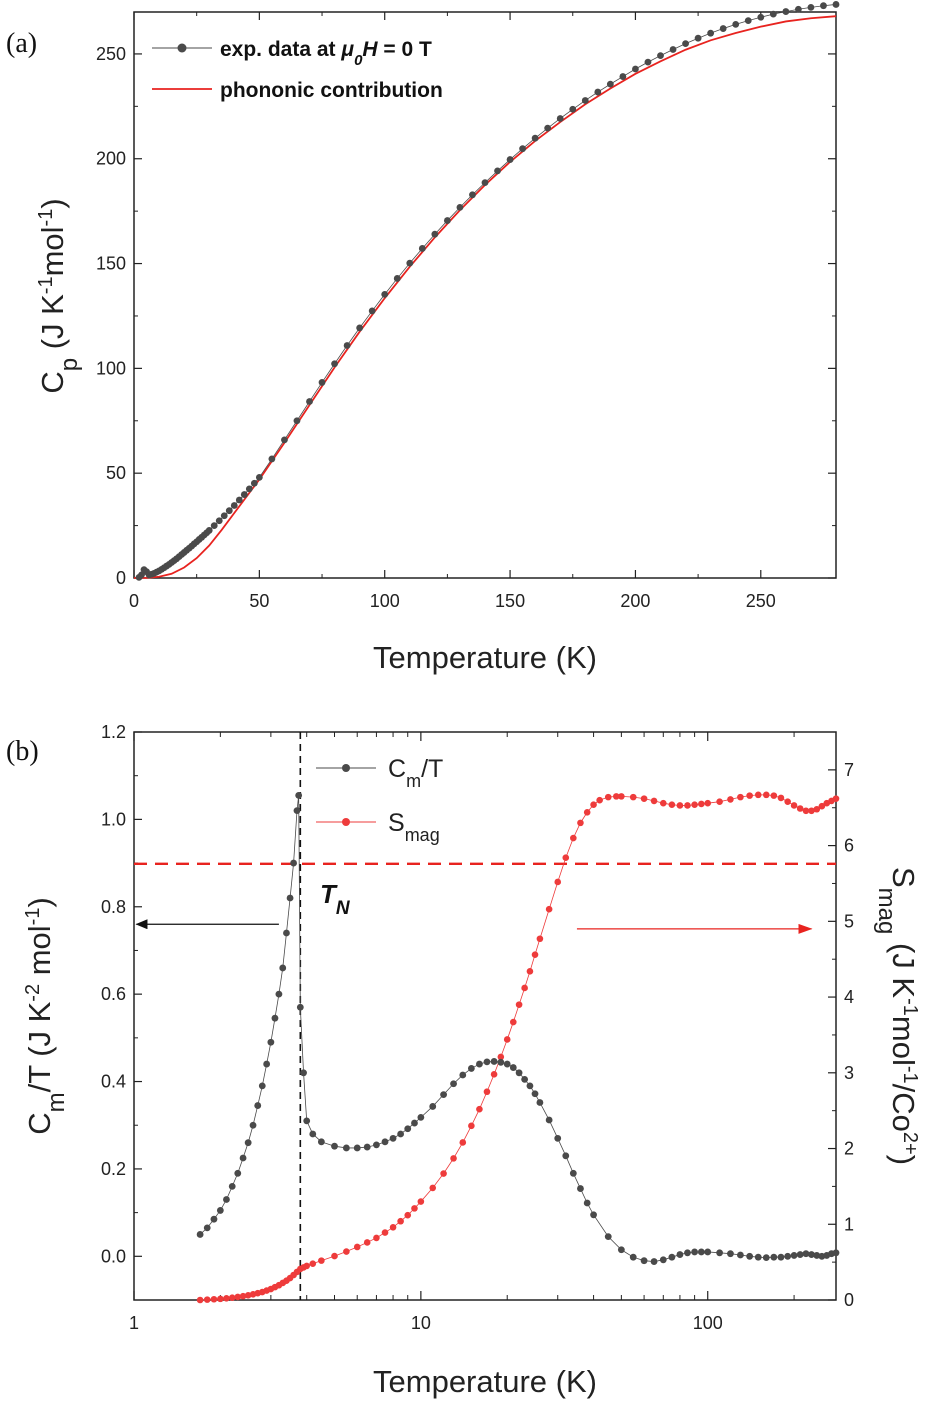 This screenshot has width=934, height=1412. I want to click on left-y-tick-label: 0.0, so click(113, 1256).